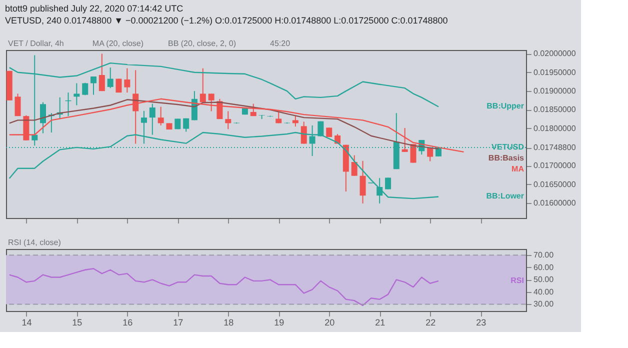 Image resolution: width=628 pixels, height=348 pixels. I want to click on y-tick-label: 0.01850000, so click(555, 109).